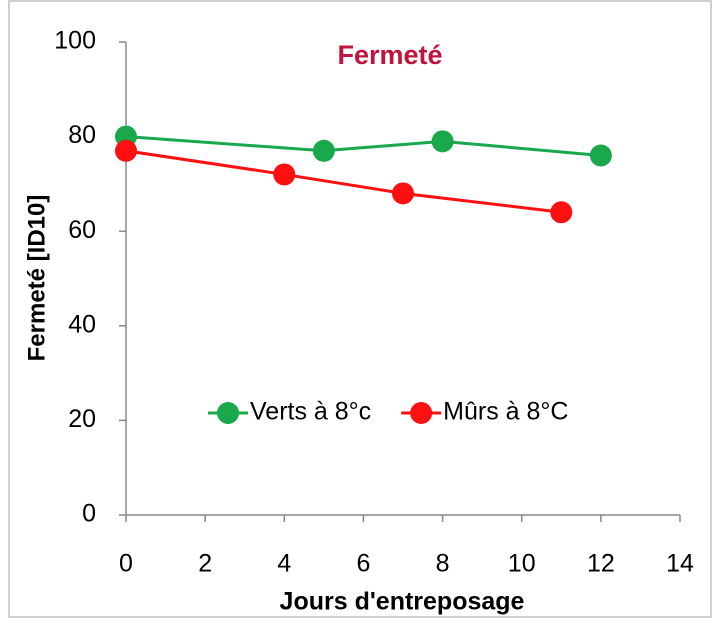  Describe the element at coordinates (82, 230) in the screenshot. I see `y-tick-label: 60` at that location.